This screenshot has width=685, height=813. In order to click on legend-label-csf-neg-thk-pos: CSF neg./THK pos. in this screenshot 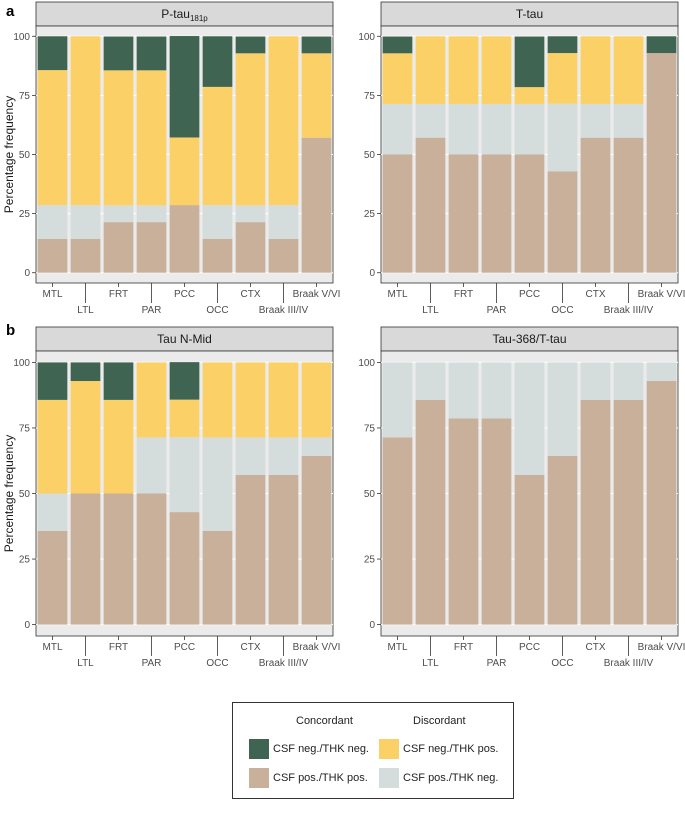, I will do `click(450, 749)`.